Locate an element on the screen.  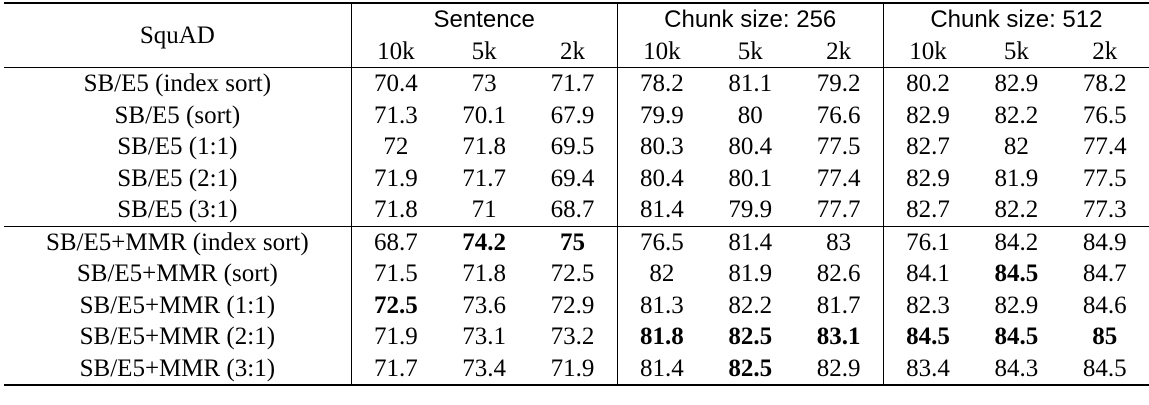
best-value: 82.5 is located at coordinates (750, 368).